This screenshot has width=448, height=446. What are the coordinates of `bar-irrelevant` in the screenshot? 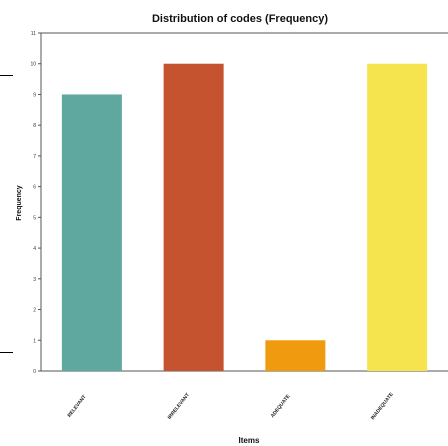 It's located at (193, 217).